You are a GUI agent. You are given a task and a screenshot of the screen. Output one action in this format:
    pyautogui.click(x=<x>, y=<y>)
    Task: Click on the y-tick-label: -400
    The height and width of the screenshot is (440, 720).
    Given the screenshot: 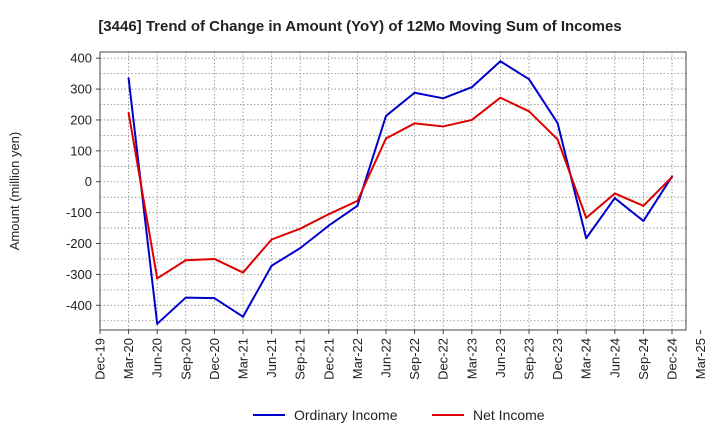 What is the action you would take?
    pyautogui.click(x=79, y=305)
    